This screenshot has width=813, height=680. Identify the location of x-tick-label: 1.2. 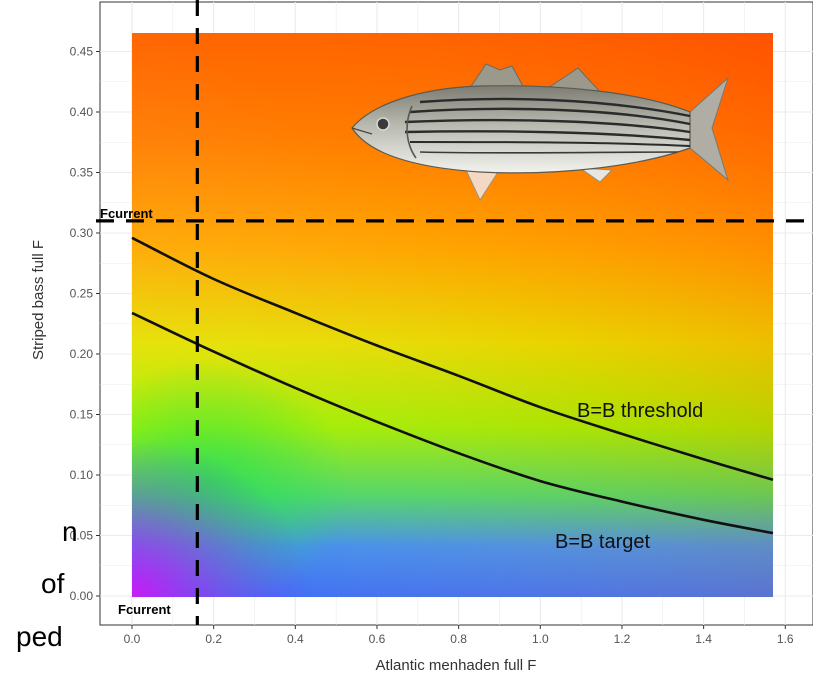
(622, 639).